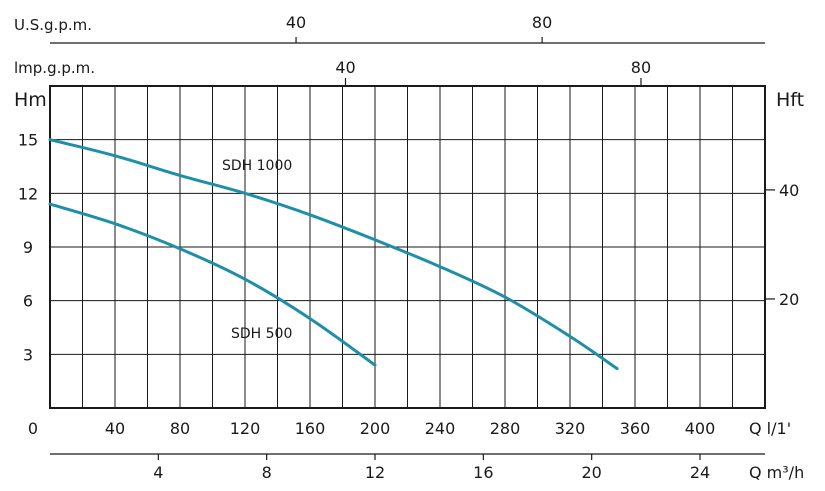 This screenshot has height=491, width=825. I want to click on right-axis-unit-label: Hft, so click(790, 100).